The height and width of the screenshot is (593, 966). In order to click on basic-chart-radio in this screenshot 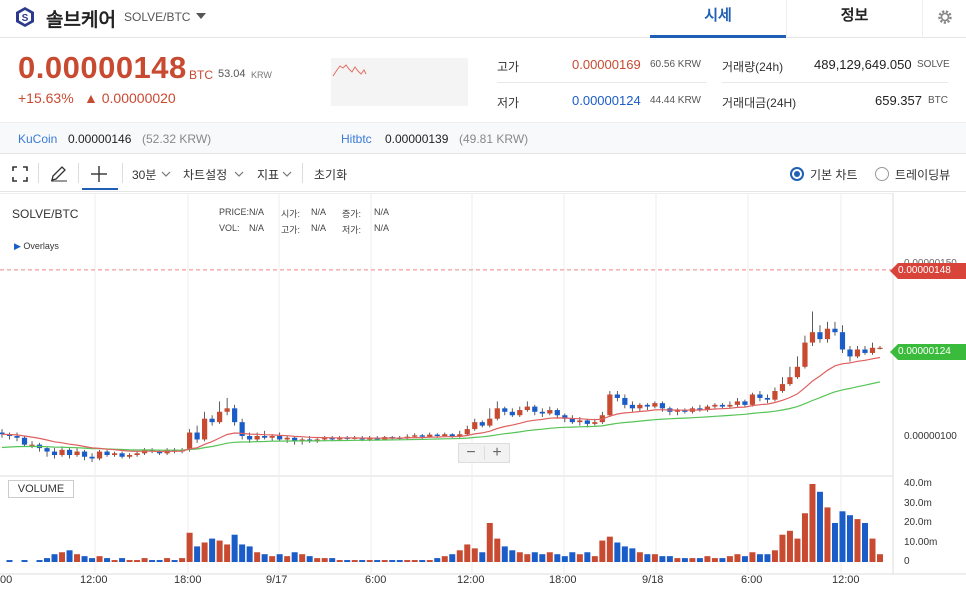, I will do `click(797, 174)`.